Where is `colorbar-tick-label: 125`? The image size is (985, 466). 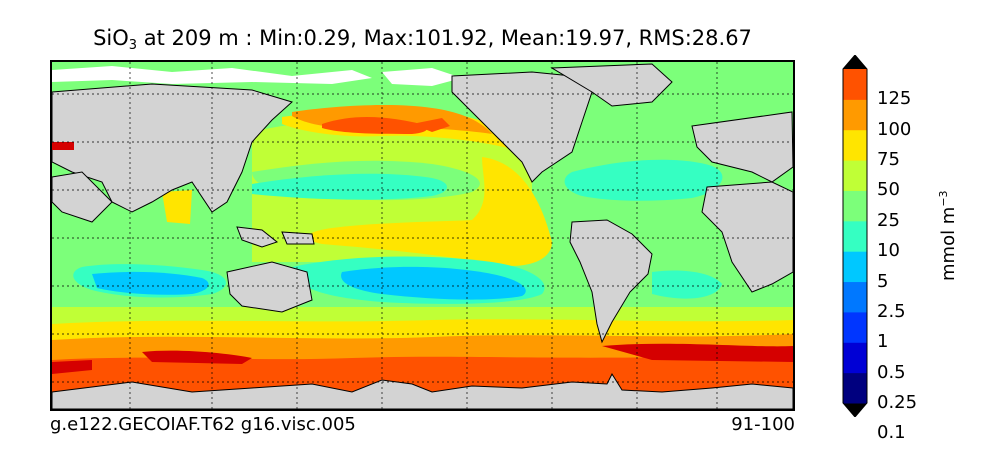 colorbar-tick-label: 125 is located at coordinates (894, 99).